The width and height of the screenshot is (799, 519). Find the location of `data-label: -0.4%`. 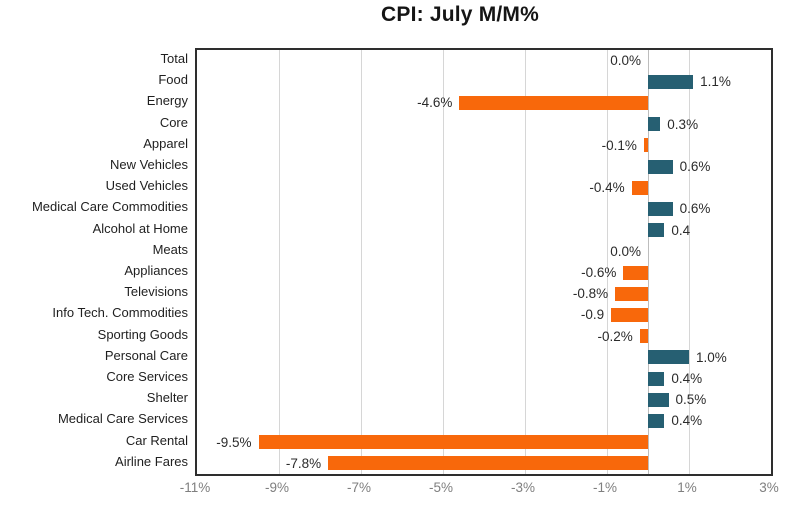

data-label: -0.4% is located at coordinates (607, 188).